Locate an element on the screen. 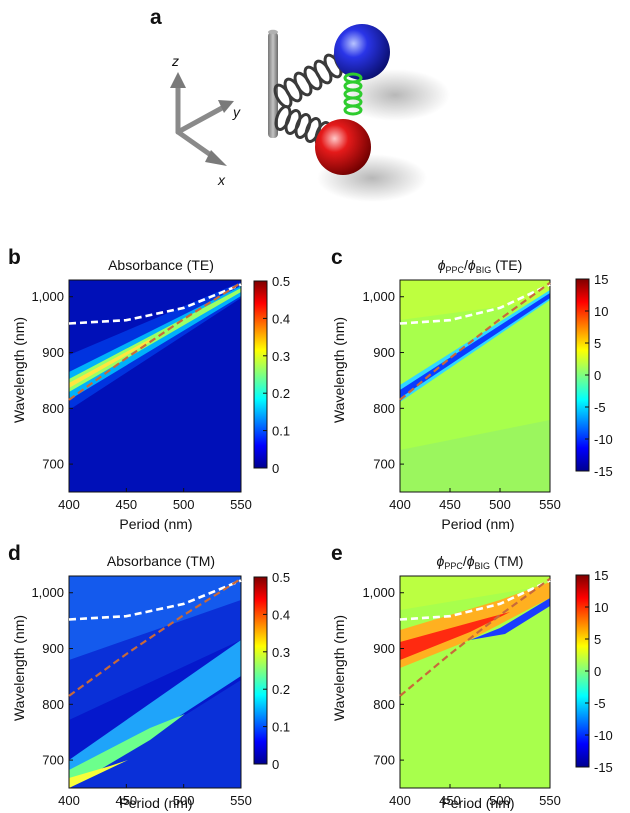 This screenshot has width=630, height=813. chart-title-c: ϕPPC/ϕBIG (TE) is located at coordinates (480, 266).